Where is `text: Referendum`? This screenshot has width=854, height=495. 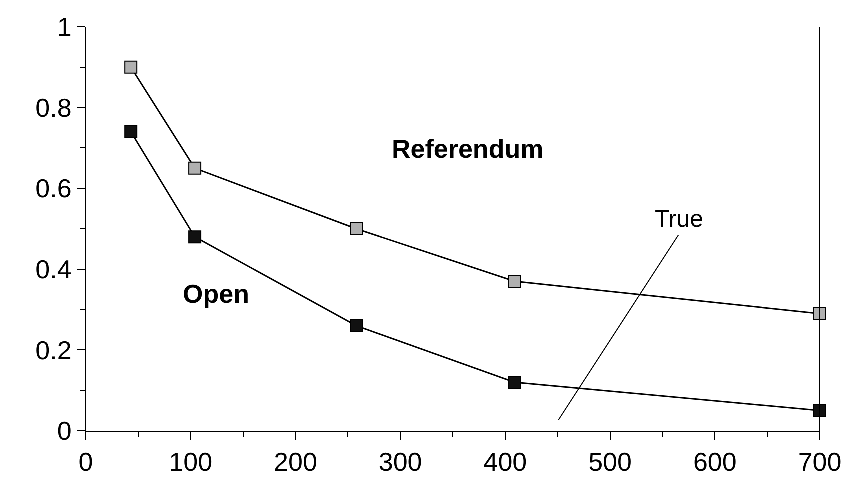 text: Referendum is located at coordinates (468, 149).